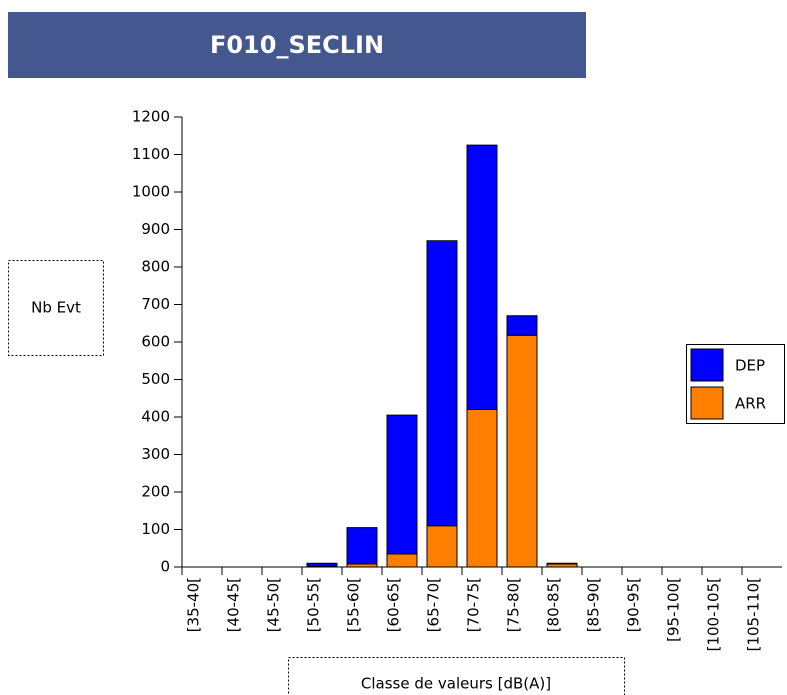 The image size is (787, 695). I want to click on x-tick-label: [100-105[, so click(714, 614).